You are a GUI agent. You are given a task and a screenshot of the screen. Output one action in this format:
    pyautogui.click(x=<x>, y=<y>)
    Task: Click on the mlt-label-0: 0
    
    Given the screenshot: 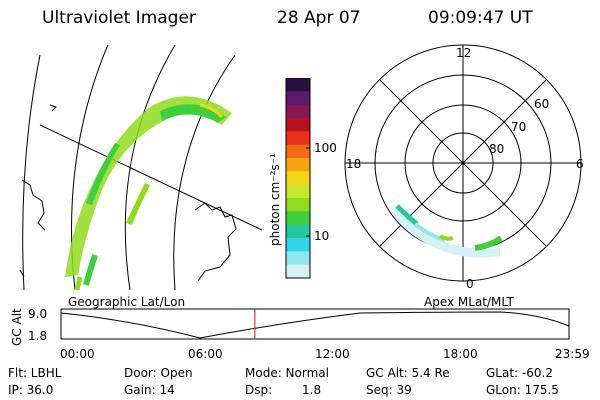 What is the action you would take?
    pyautogui.click(x=470, y=284)
    